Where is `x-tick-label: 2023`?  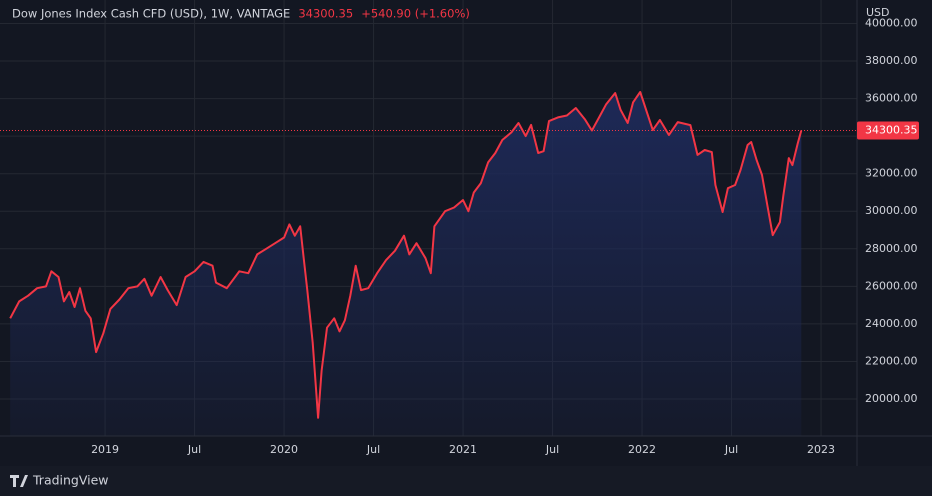
x-tick-label: 2023 is located at coordinates (821, 449).